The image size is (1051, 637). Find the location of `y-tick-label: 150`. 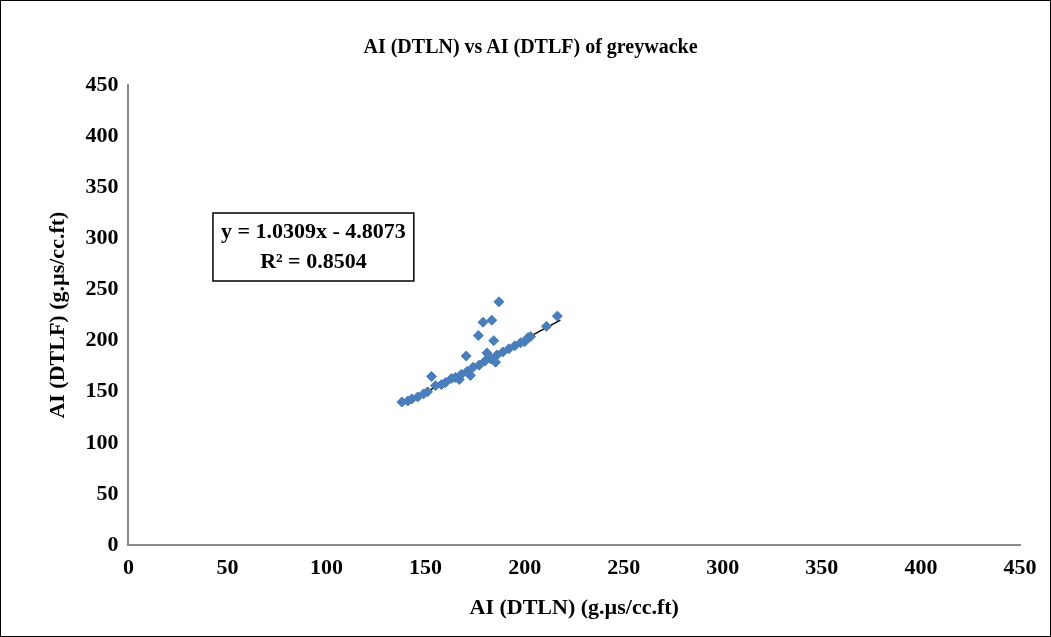

y-tick-label: 150 is located at coordinates (102, 390).